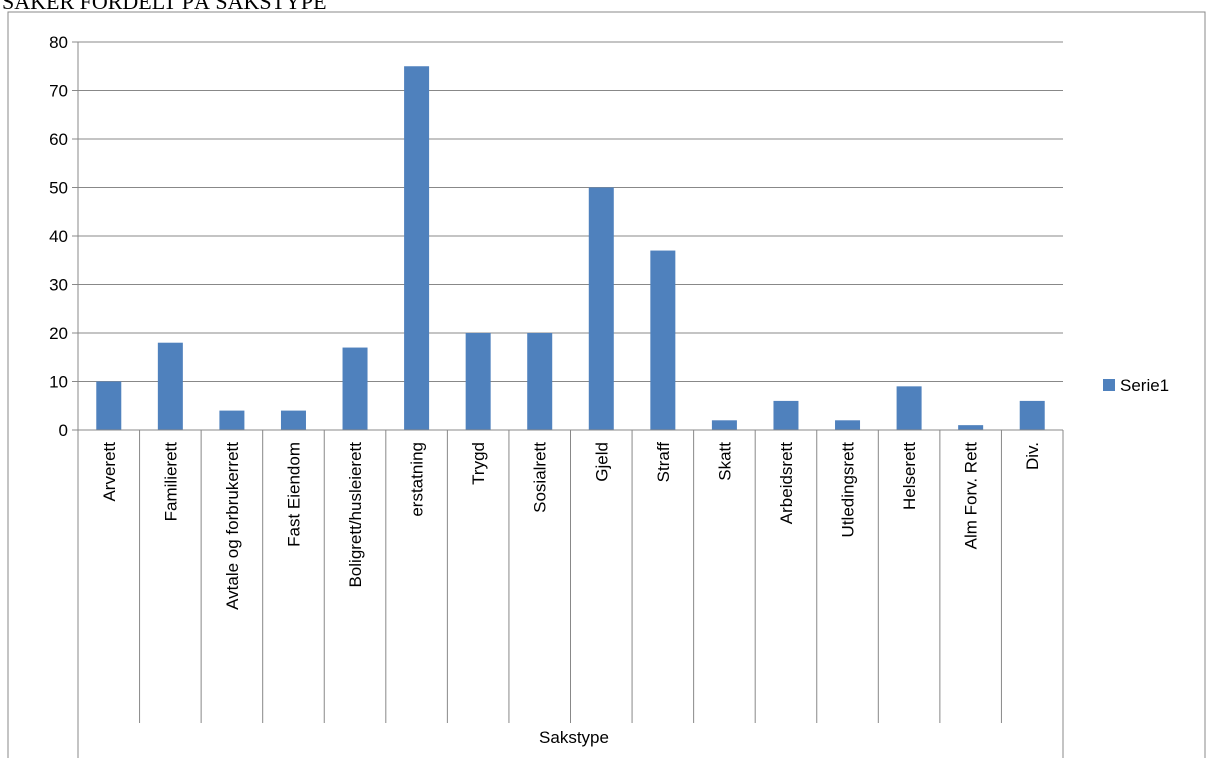 The height and width of the screenshot is (758, 1206). What do you see at coordinates (1032, 456) in the screenshot?
I see `category-label: Div.` at bounding box center [1032, 456].